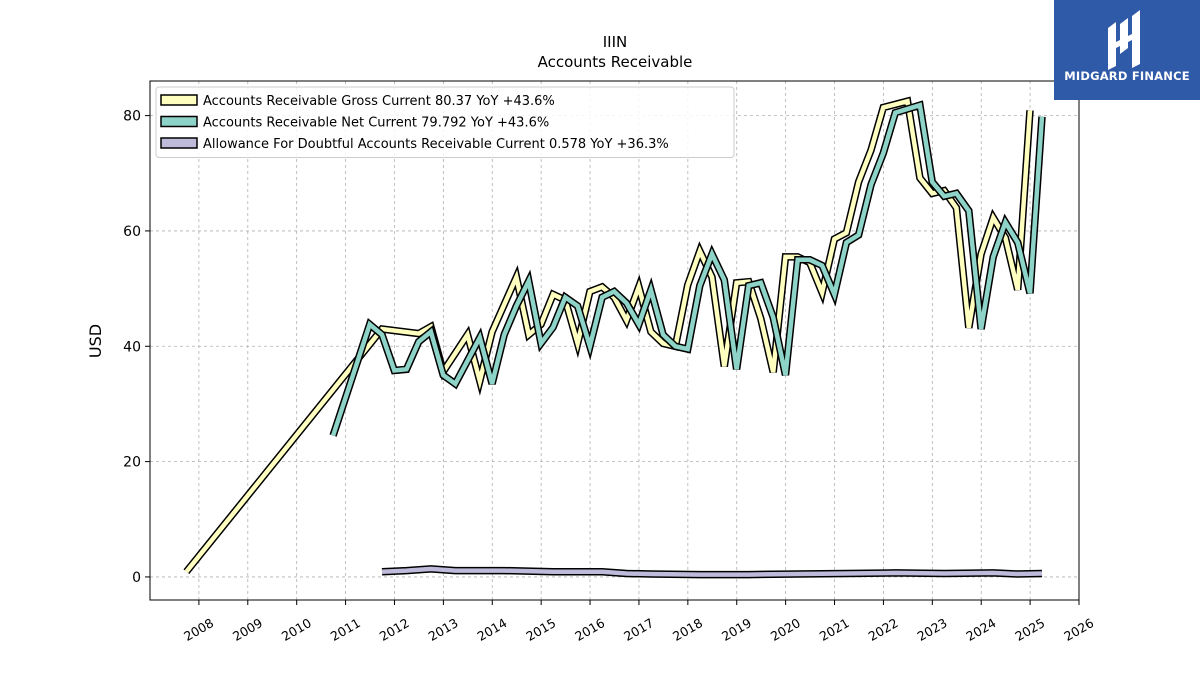 The image size is (1200, 675). What do you see at coordinates (1124, 40) in the screenshot?
I see `logo-mark-icon` at bounding box center [1124, 40].